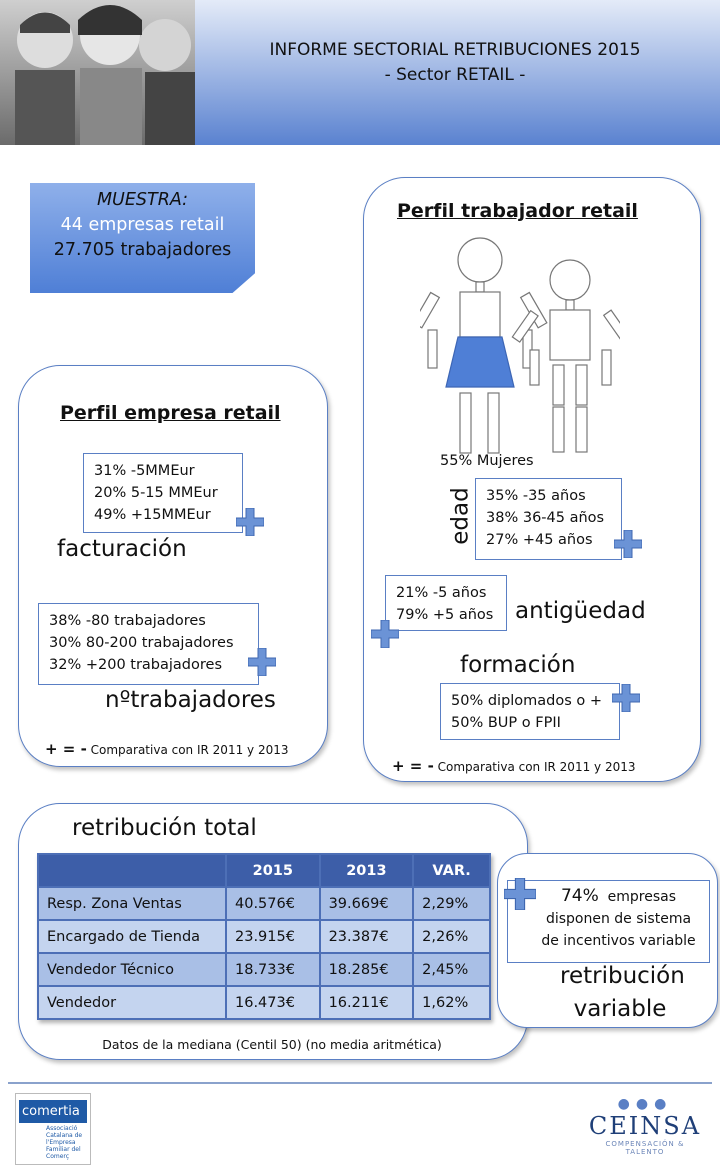 This screenshot has height=1169, width=720. Describe the element at coordinates (366, 903) in the screenshot. I see `table-cell: 39.669€` at that location.